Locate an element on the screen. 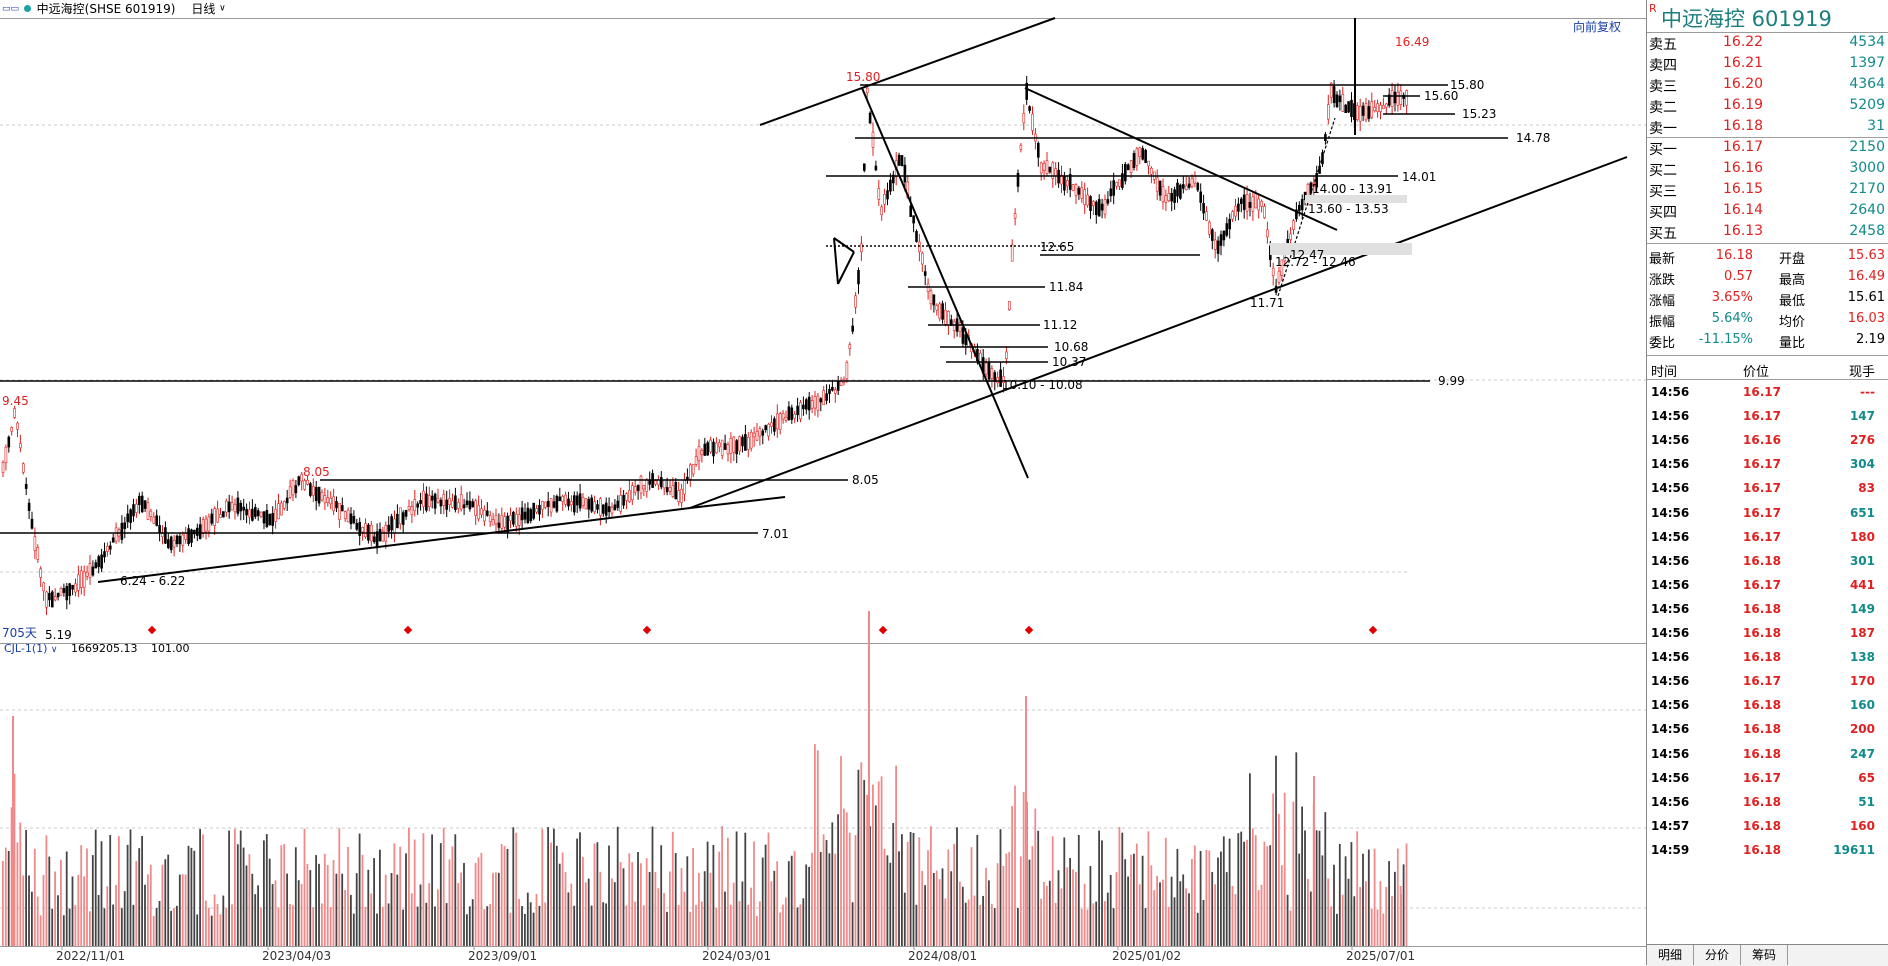  bid-label: 买二 is located at coordinates (1663, 171).